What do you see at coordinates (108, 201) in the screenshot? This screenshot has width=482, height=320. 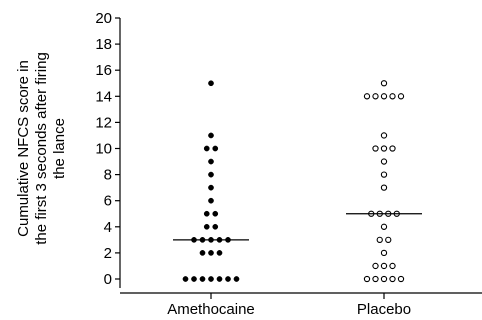 I see `y-tick-label: 6` at bounding box center [108, 201].